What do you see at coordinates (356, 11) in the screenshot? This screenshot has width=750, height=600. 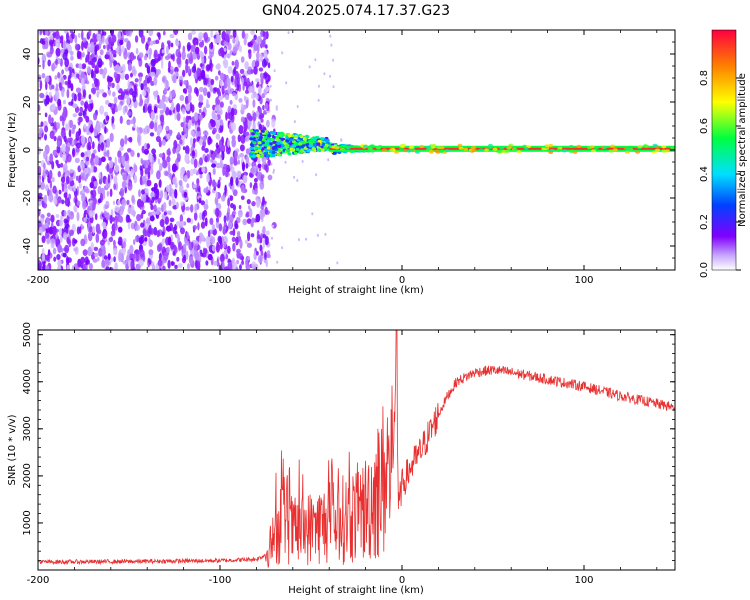 I see `chart-title: GN04.2025.074.17.37.G23` at bounding box center [356, 11].